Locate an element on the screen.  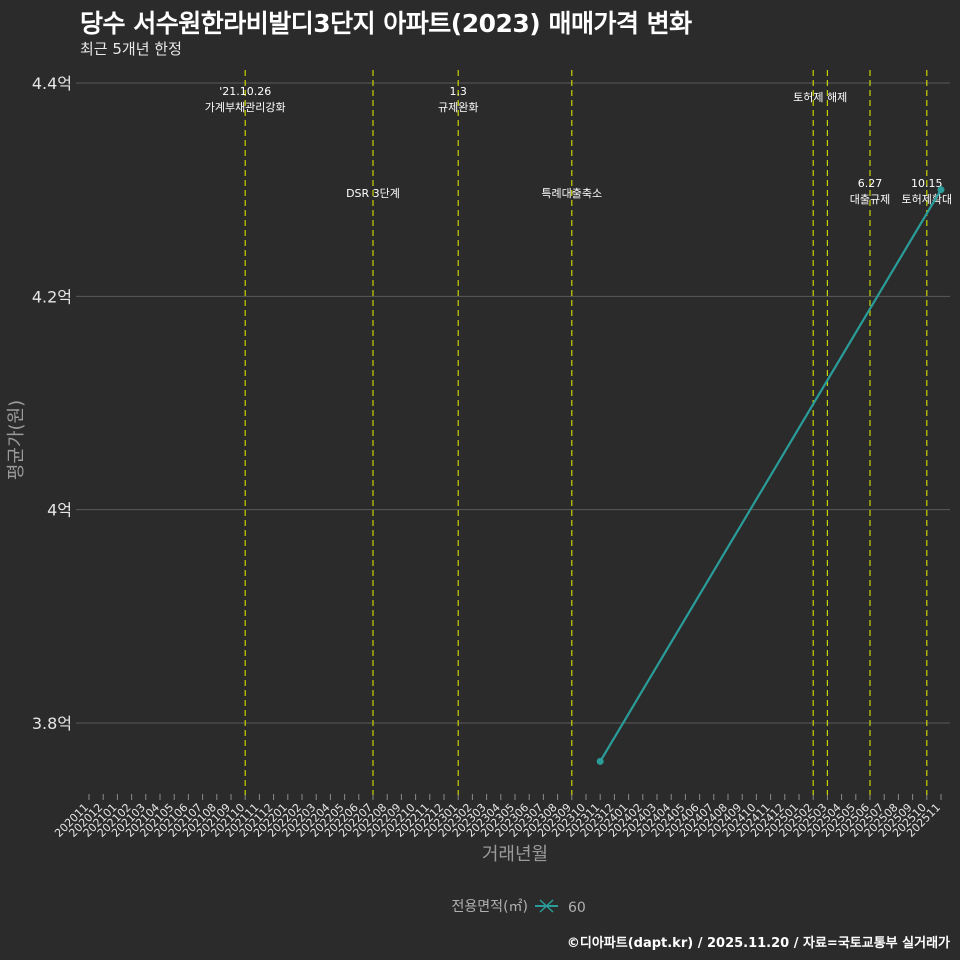
y-axis-ticks: 4.4억 4.2억 4억 3.8억 is located at coordinates (56, 403).